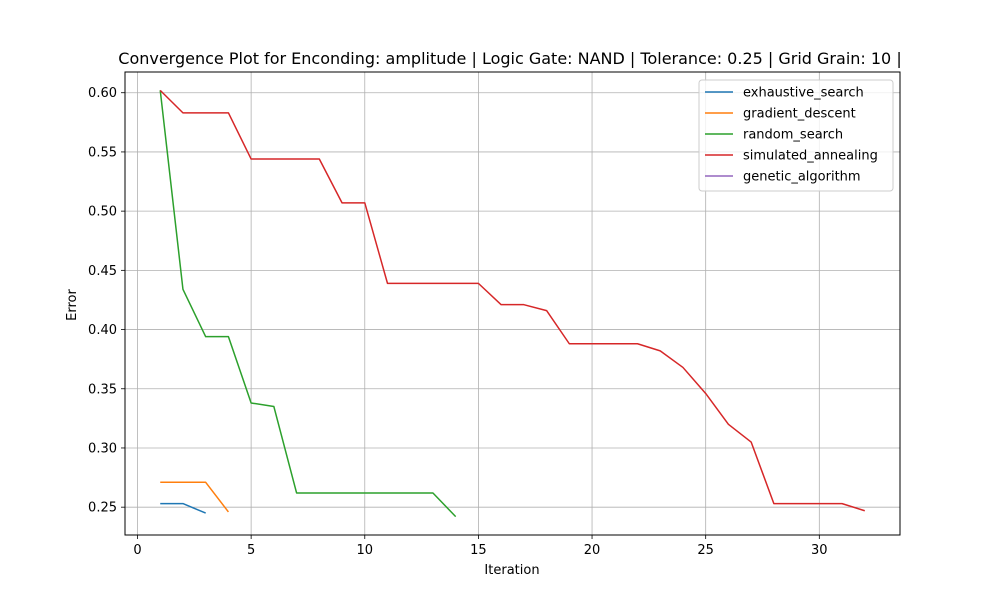 The width and height of the screenshot is (1000, 600). What do you see at coordinates (592, 550) in the screenshot?
I see `x-tick-label: 20` at bounding box center [592, 550].